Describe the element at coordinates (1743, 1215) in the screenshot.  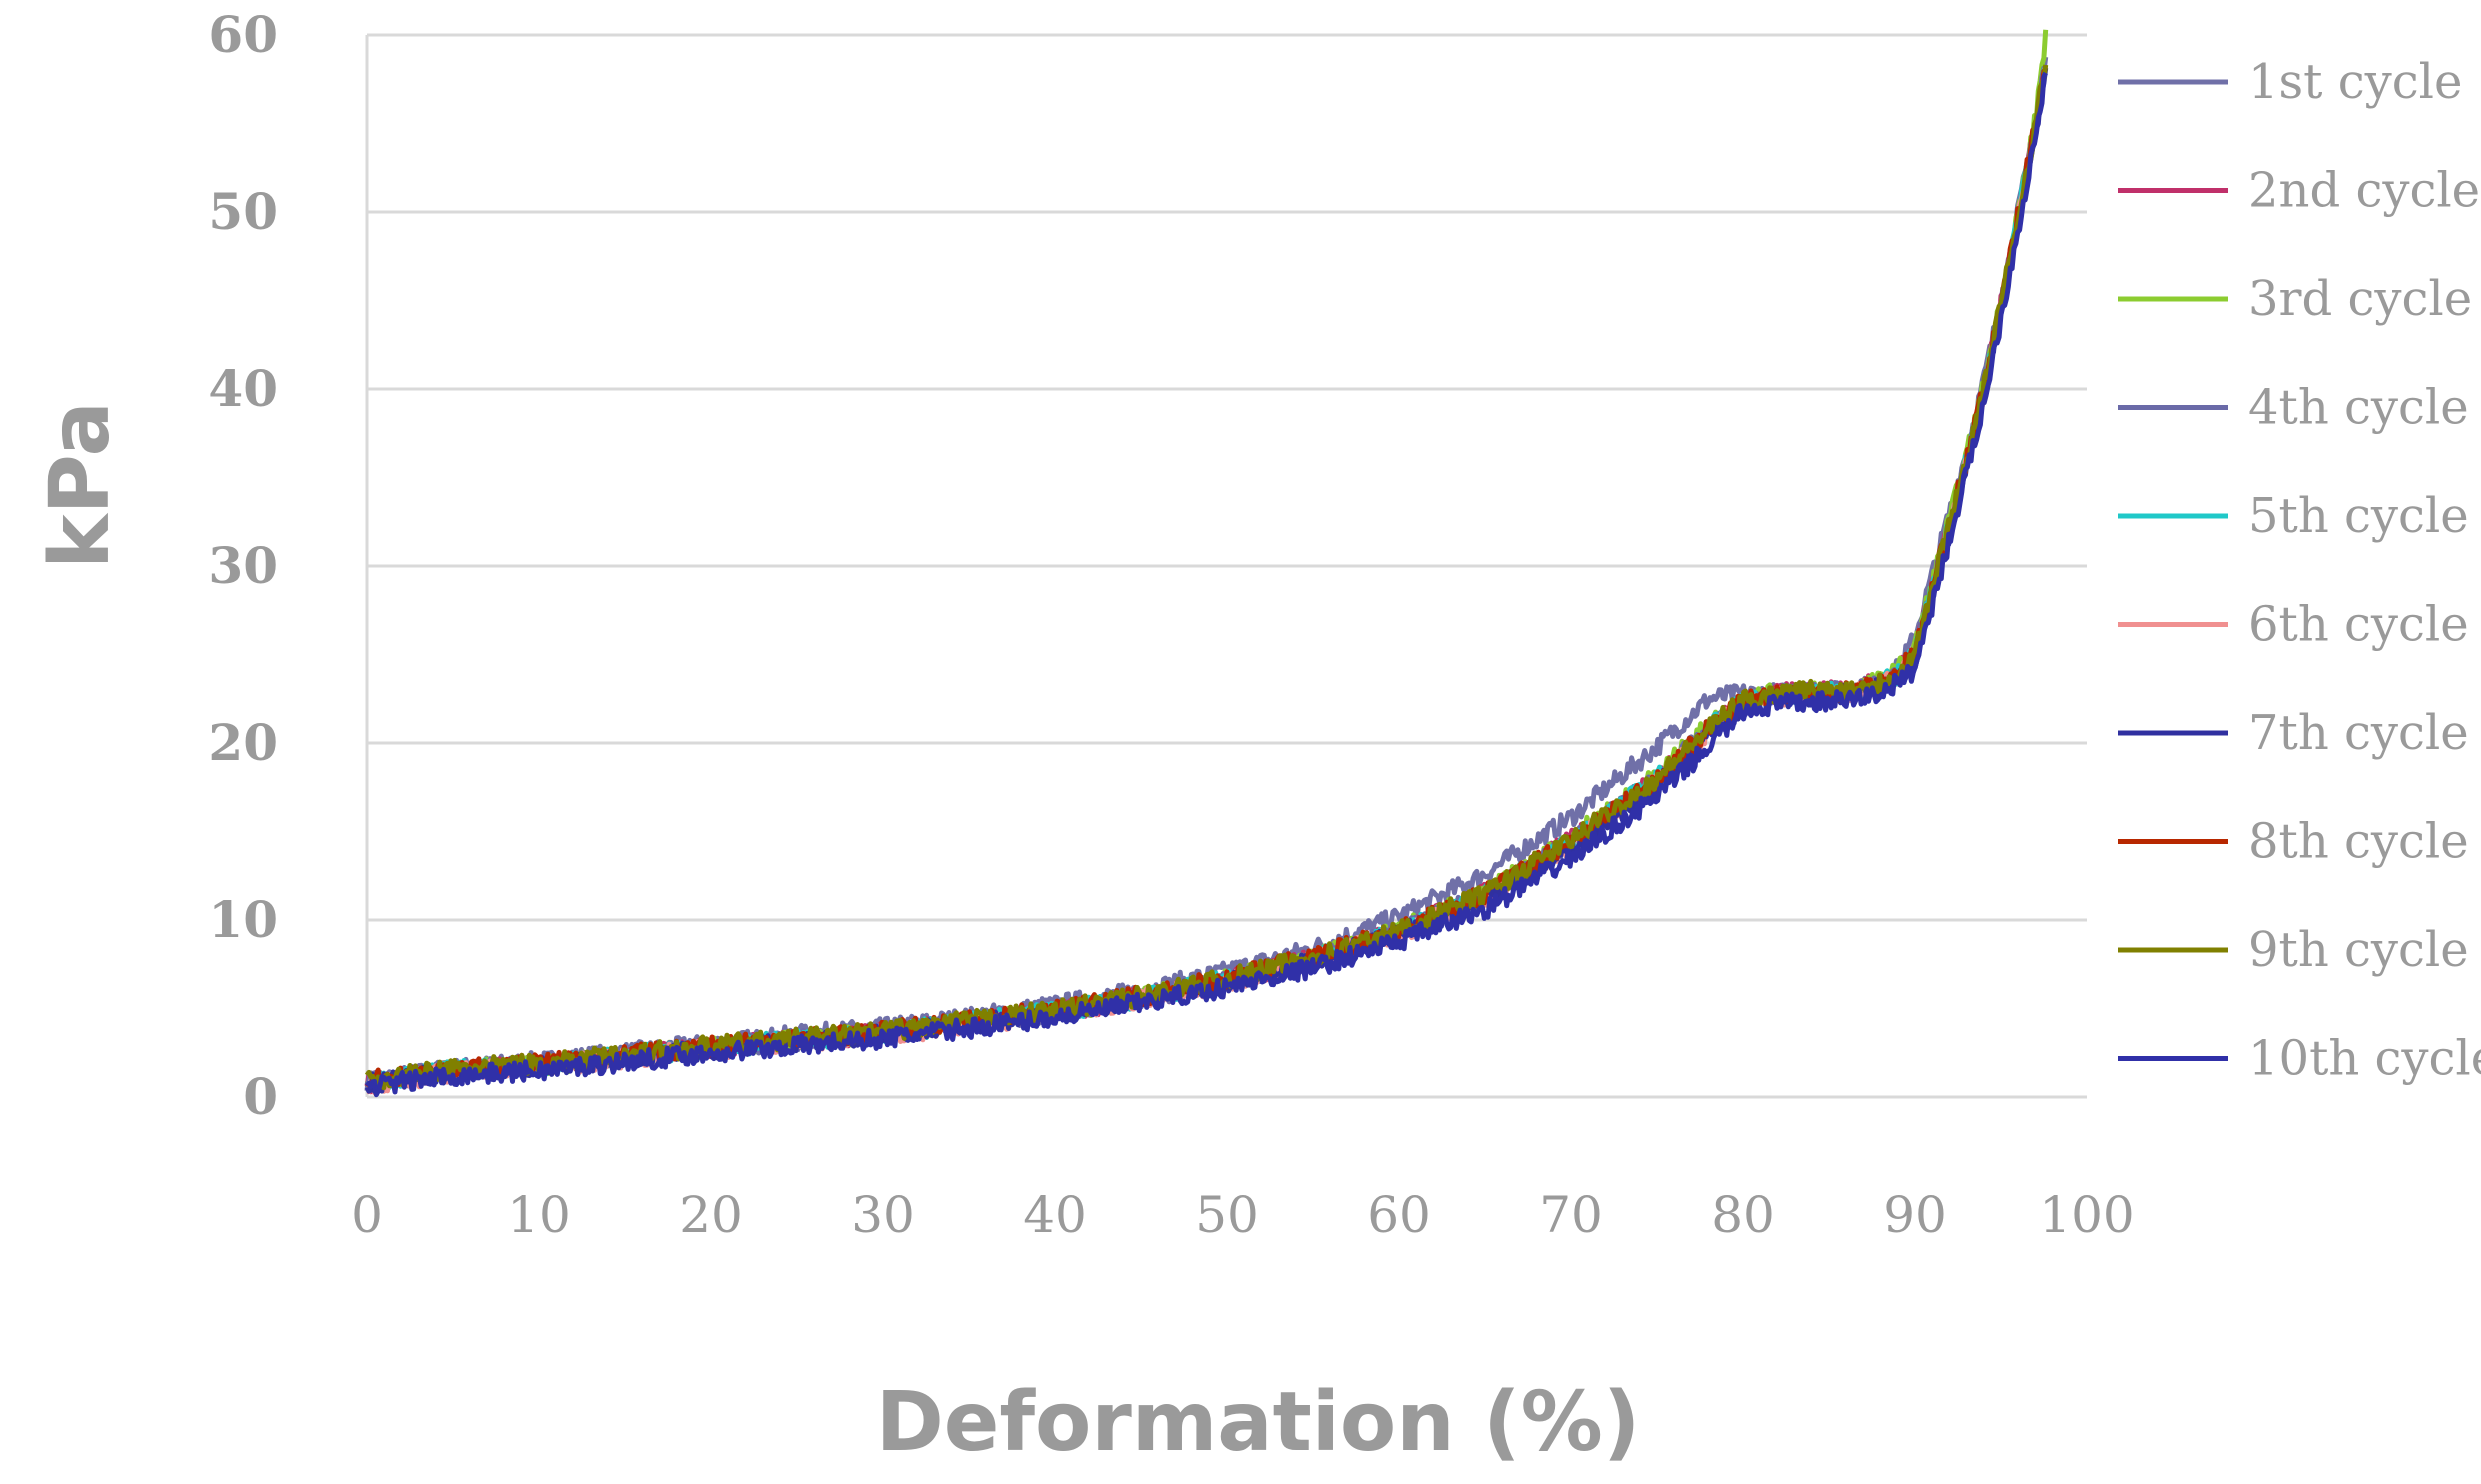
I see `x-tick-label: 80` at that location.